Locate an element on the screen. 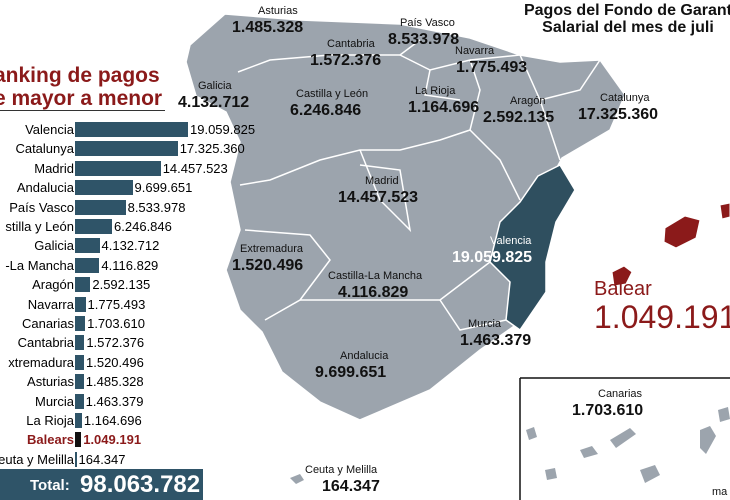 The image size is (730, 500). bar-label: Madrid is located at coordinates (54, 168).